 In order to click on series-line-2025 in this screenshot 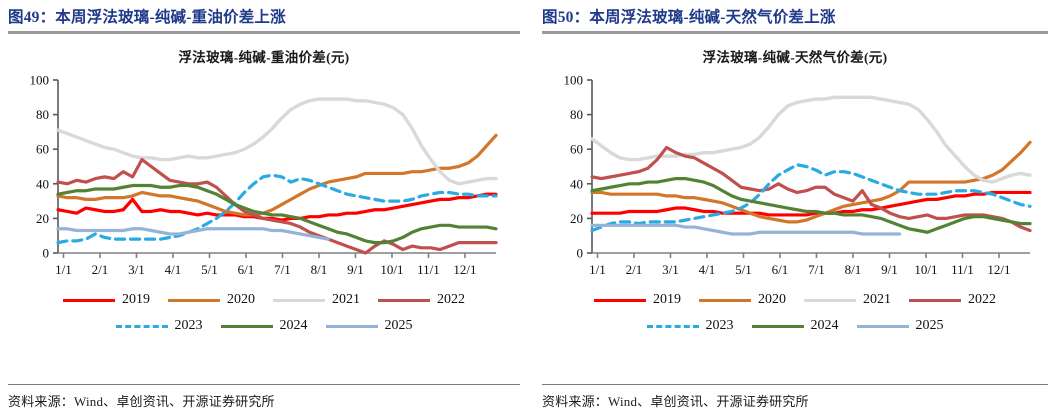, I will do `click(193, 234)`.